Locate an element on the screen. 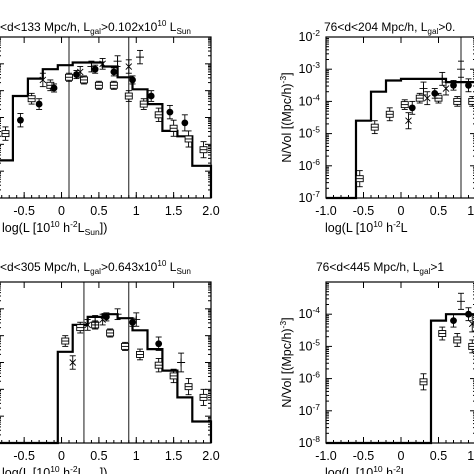 The width and height of the screenshot is (474, 474). panel-title: <d<133 Mpc/h, Lgal>0.102x1010 LSun is located at coordinates (95, 27).